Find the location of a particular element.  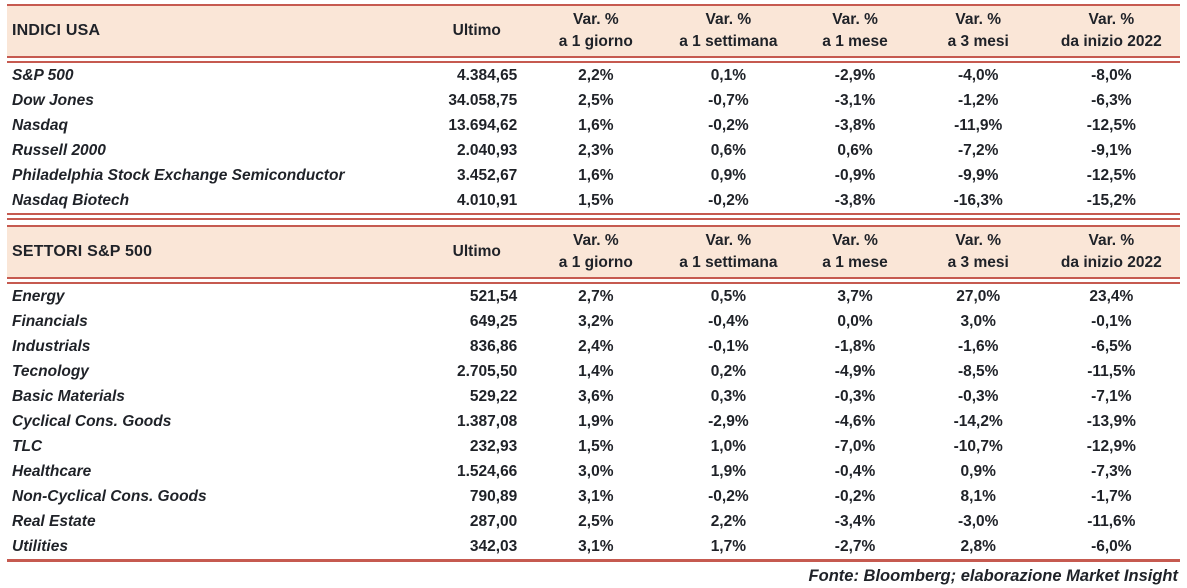

row-name: Dow Jones is located at coordinates (53, 100).